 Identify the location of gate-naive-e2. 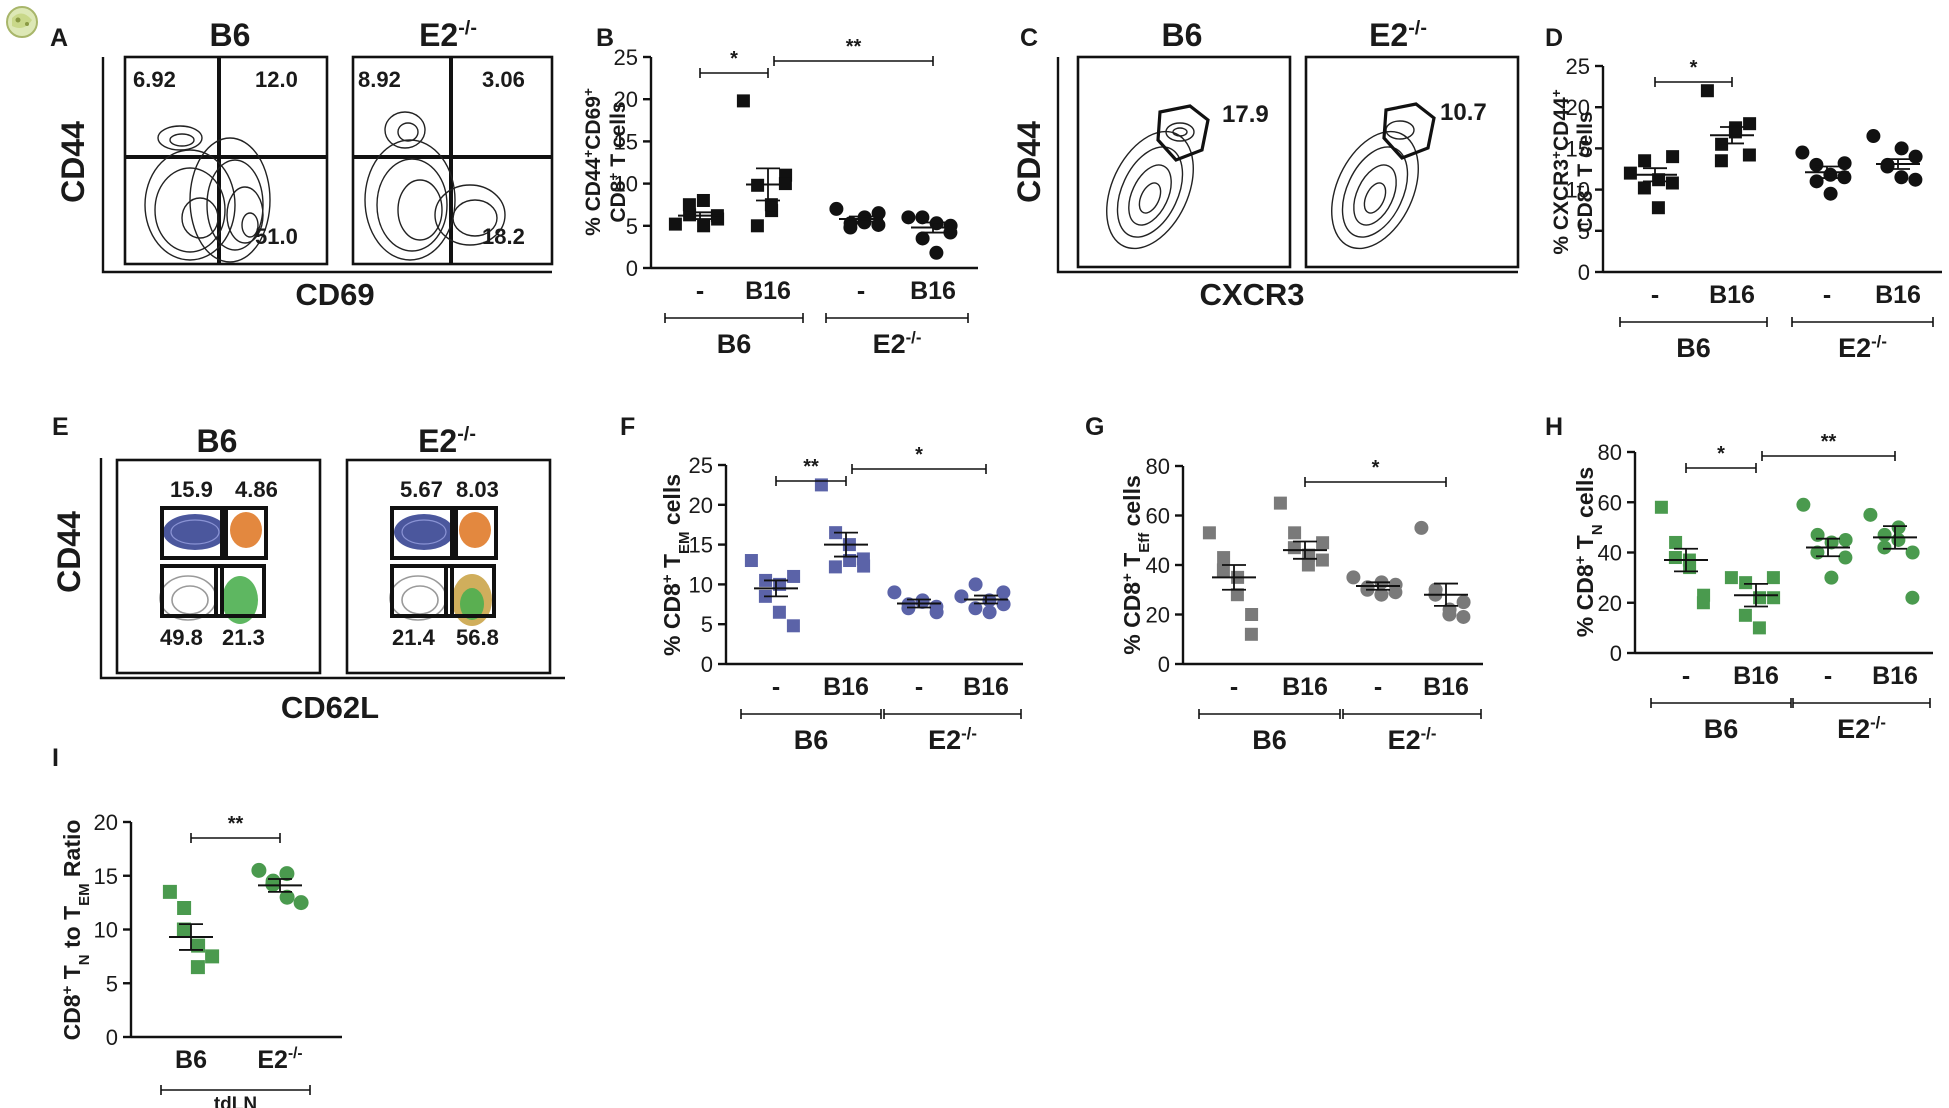
(422, 591).